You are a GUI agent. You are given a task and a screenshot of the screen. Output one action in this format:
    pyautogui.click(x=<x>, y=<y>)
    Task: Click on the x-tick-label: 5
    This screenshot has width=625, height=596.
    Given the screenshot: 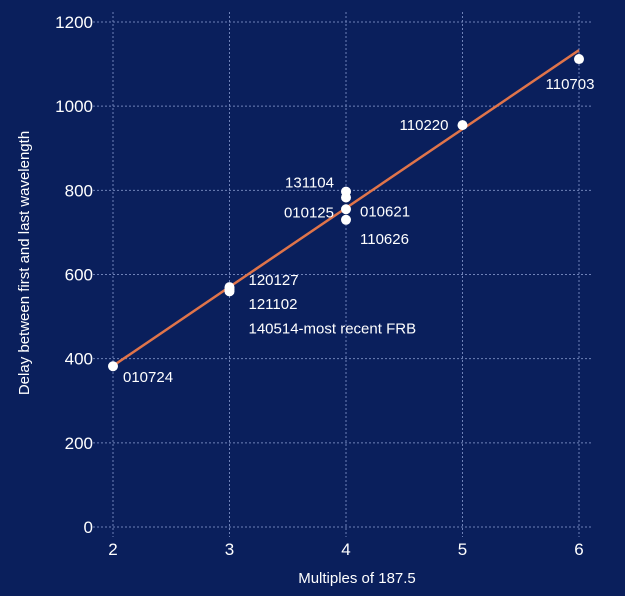 What is the action you would take?
    pyautogui.click(x=462, y=549)
    